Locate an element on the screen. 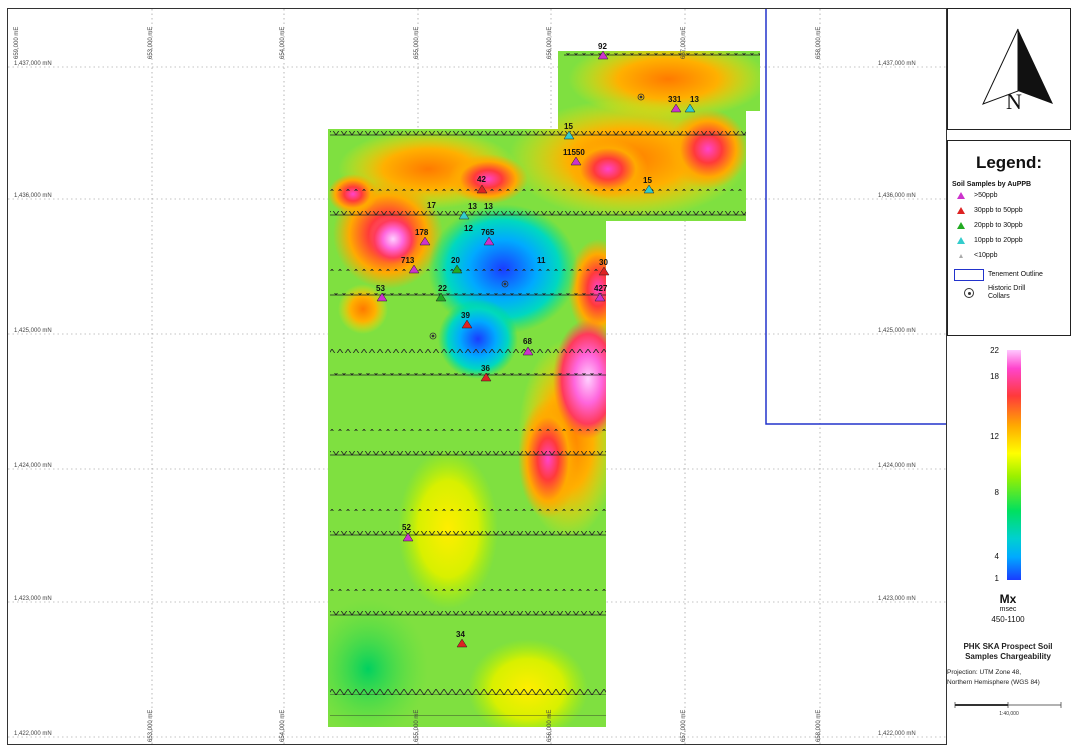 This screenshot has height=749, width=1072. northing-label-lower-right: 1,424,000 mN is located at coordinates (897, 466).